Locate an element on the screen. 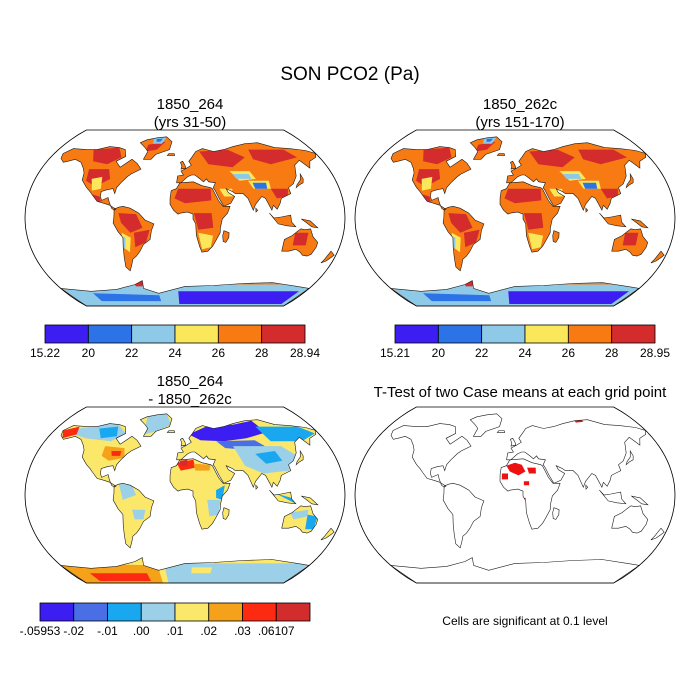 The height and width of the screenshot is (700, 700). colorbar-tick-label: -.01 is located at coordinates (107, 631).